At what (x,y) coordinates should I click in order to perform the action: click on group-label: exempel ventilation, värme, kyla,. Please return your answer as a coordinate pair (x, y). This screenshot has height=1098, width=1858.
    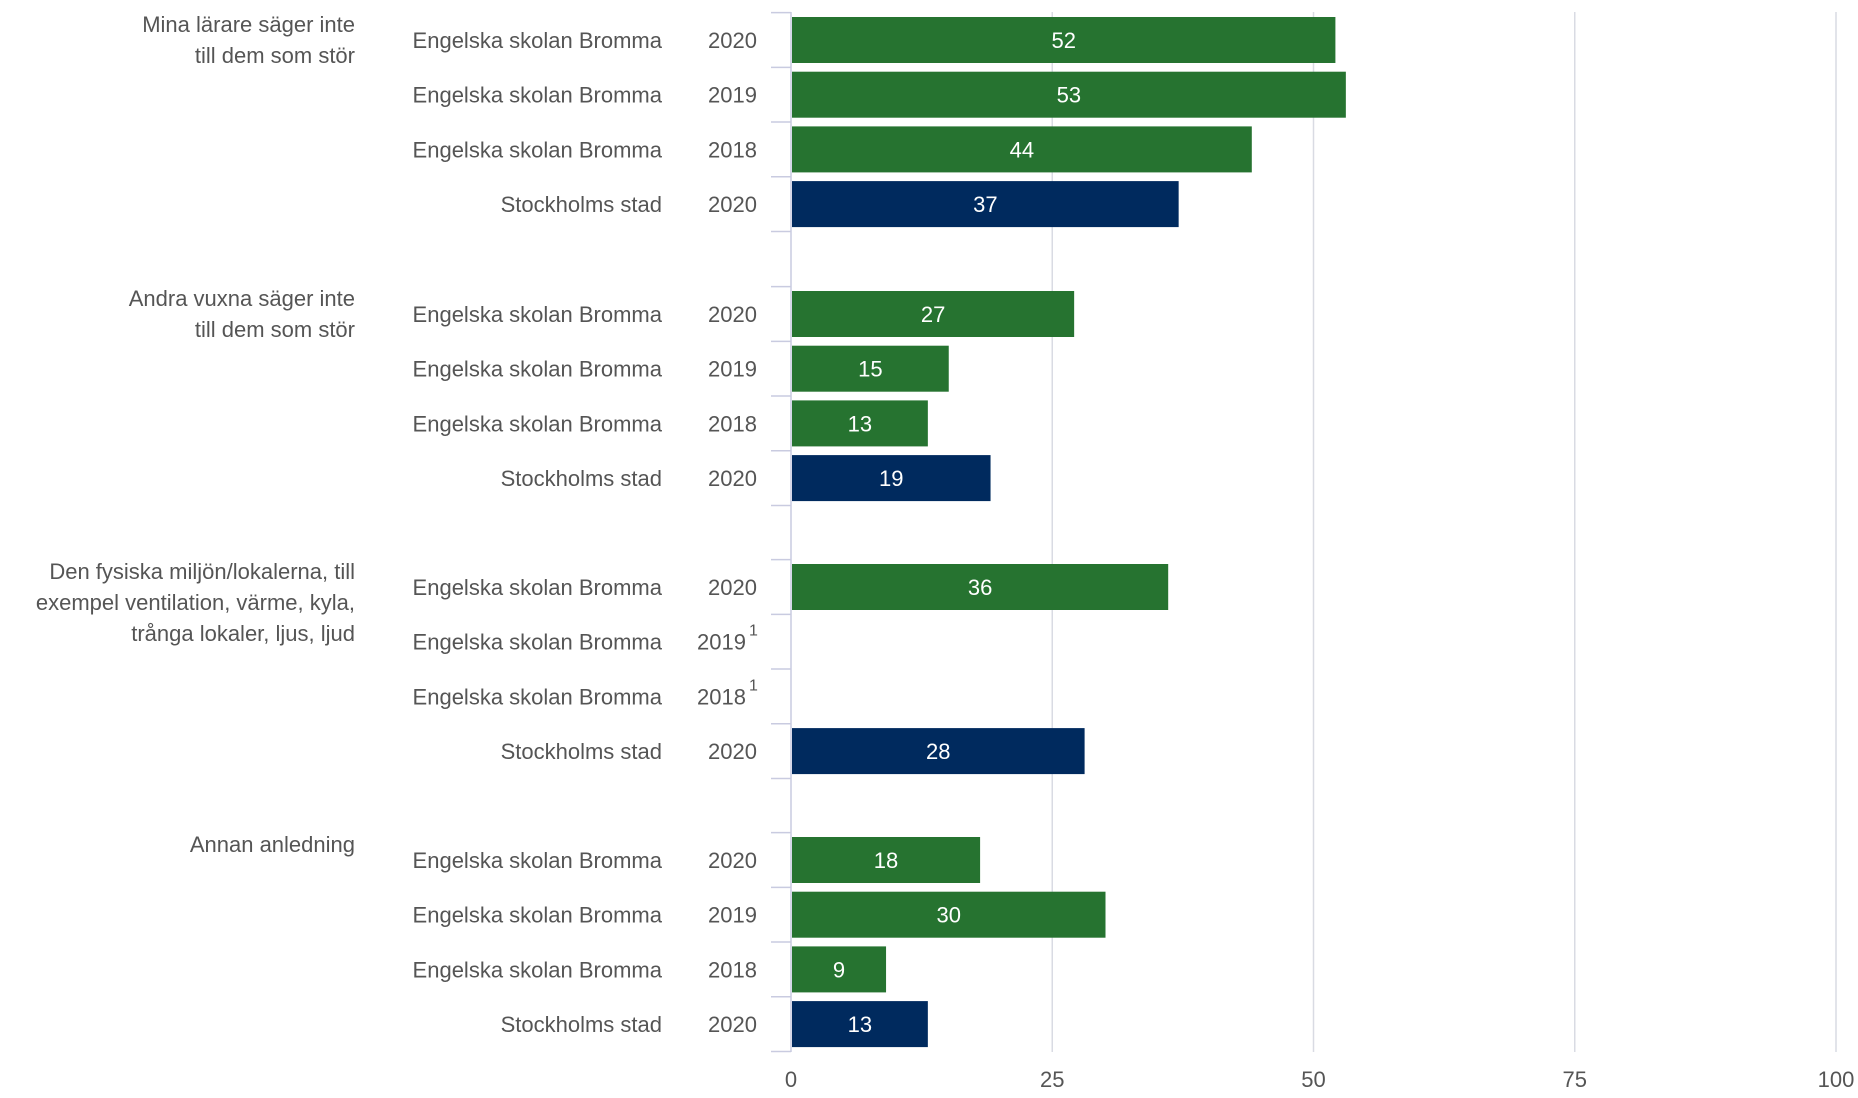
    Looking at the image, I should click on (195, 602).